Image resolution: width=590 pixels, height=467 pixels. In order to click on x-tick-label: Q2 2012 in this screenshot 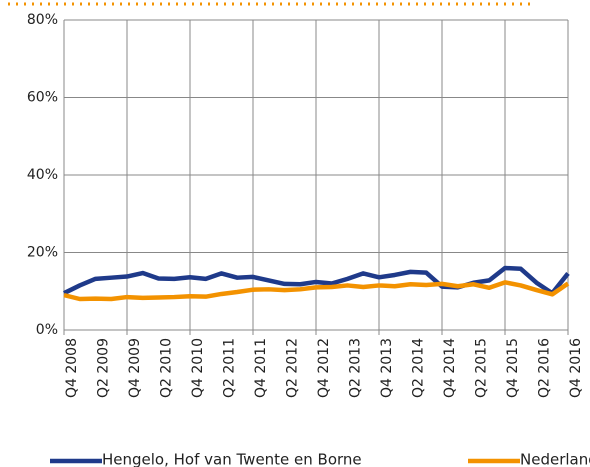, I will do `click(293, 368)`.